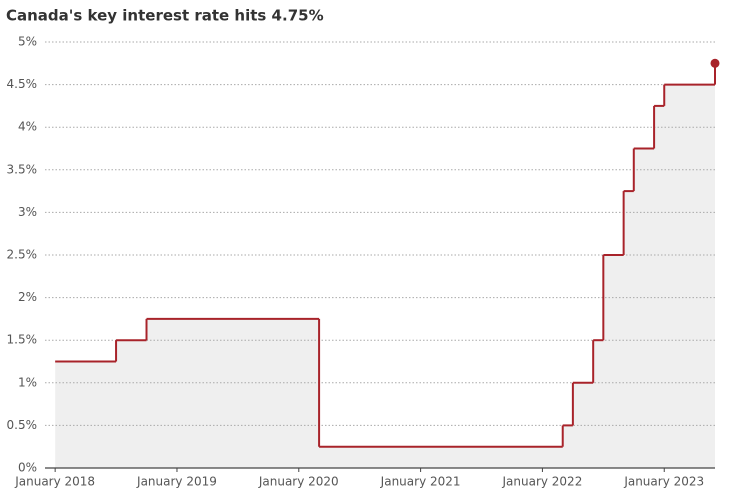 The image size is (731, 494). Describe the element at coordinates (54, 482) in the screenshot. I see `x-tick-label: January 2018` at that location.